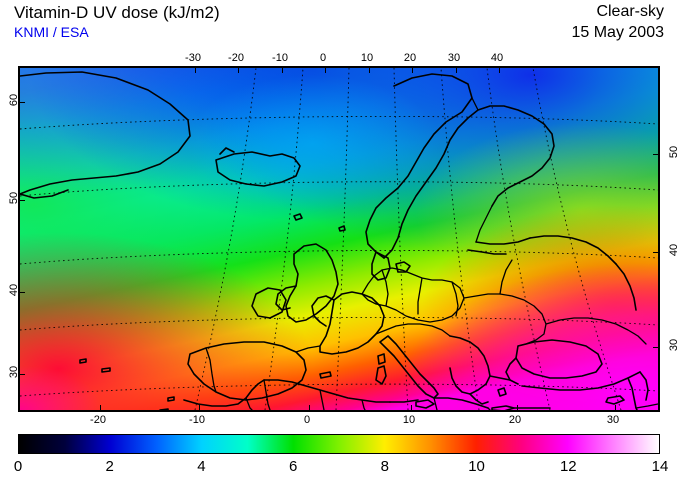 This screenshot has height=480, width=678. I want to click on colorbar-tick-10: 10, so click(476, 466).